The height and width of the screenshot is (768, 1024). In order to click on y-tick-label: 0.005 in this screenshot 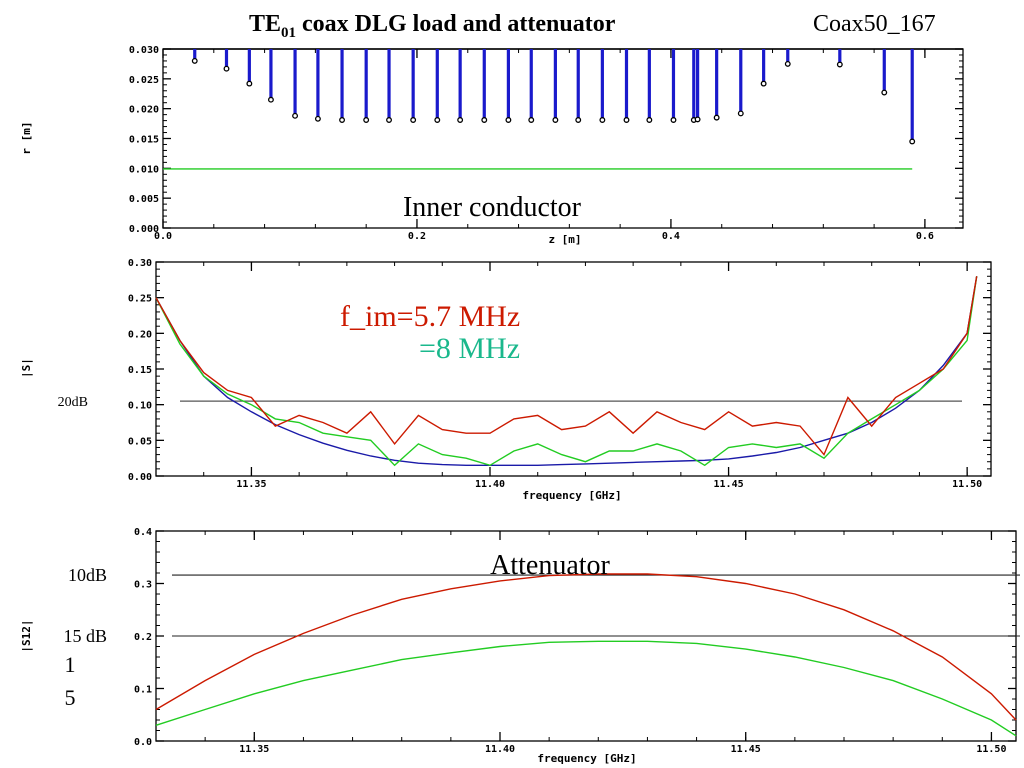, I will do `click(144, 199)`.